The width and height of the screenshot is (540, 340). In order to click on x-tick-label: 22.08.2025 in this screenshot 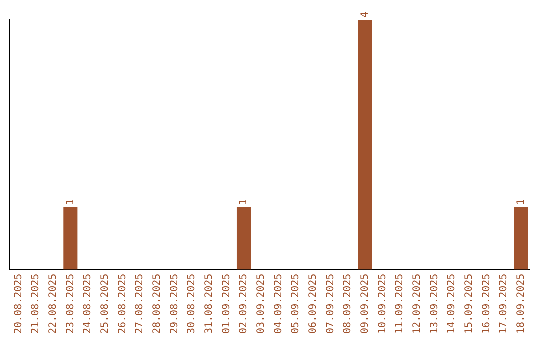, I will do `click(53, 304)`.